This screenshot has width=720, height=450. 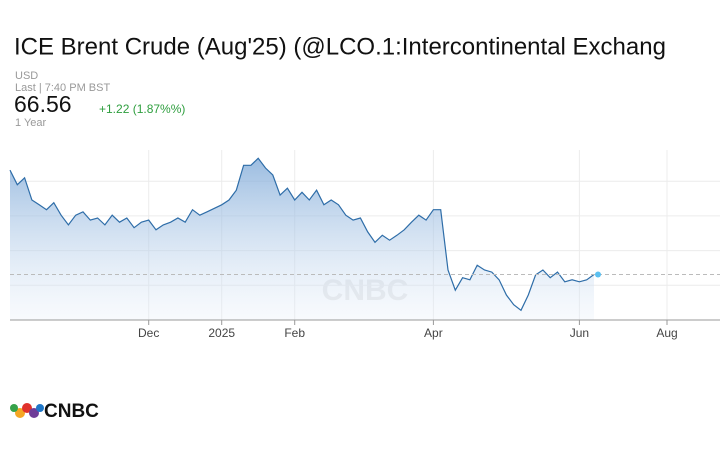 What do you see at coordinates (433, 333) in the screenshot?
I see `x-tick-label: Apr` at bounding box center [433, 333].